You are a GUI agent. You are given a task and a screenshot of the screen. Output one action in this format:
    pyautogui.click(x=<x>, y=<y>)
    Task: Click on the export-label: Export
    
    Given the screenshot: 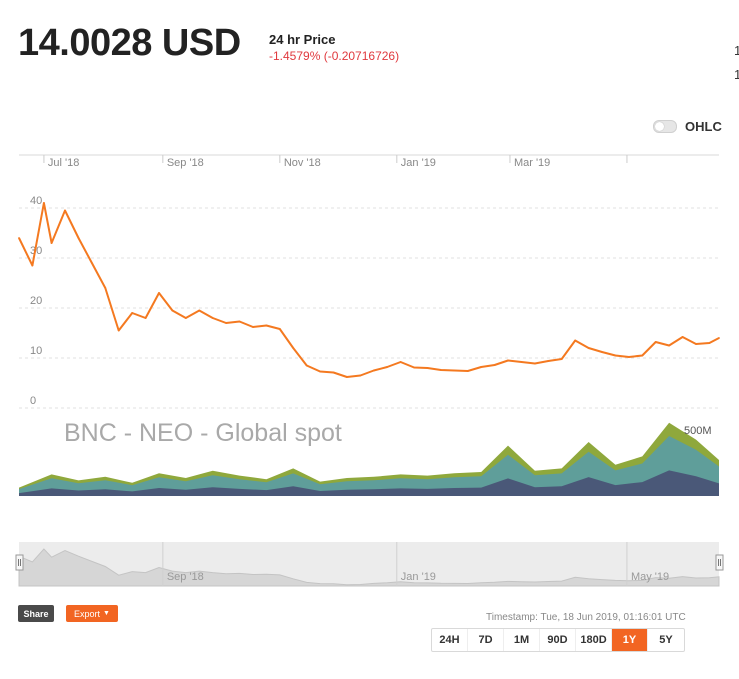 What is the action you would take?
    pyautogui.click(x=87, y=613)
    